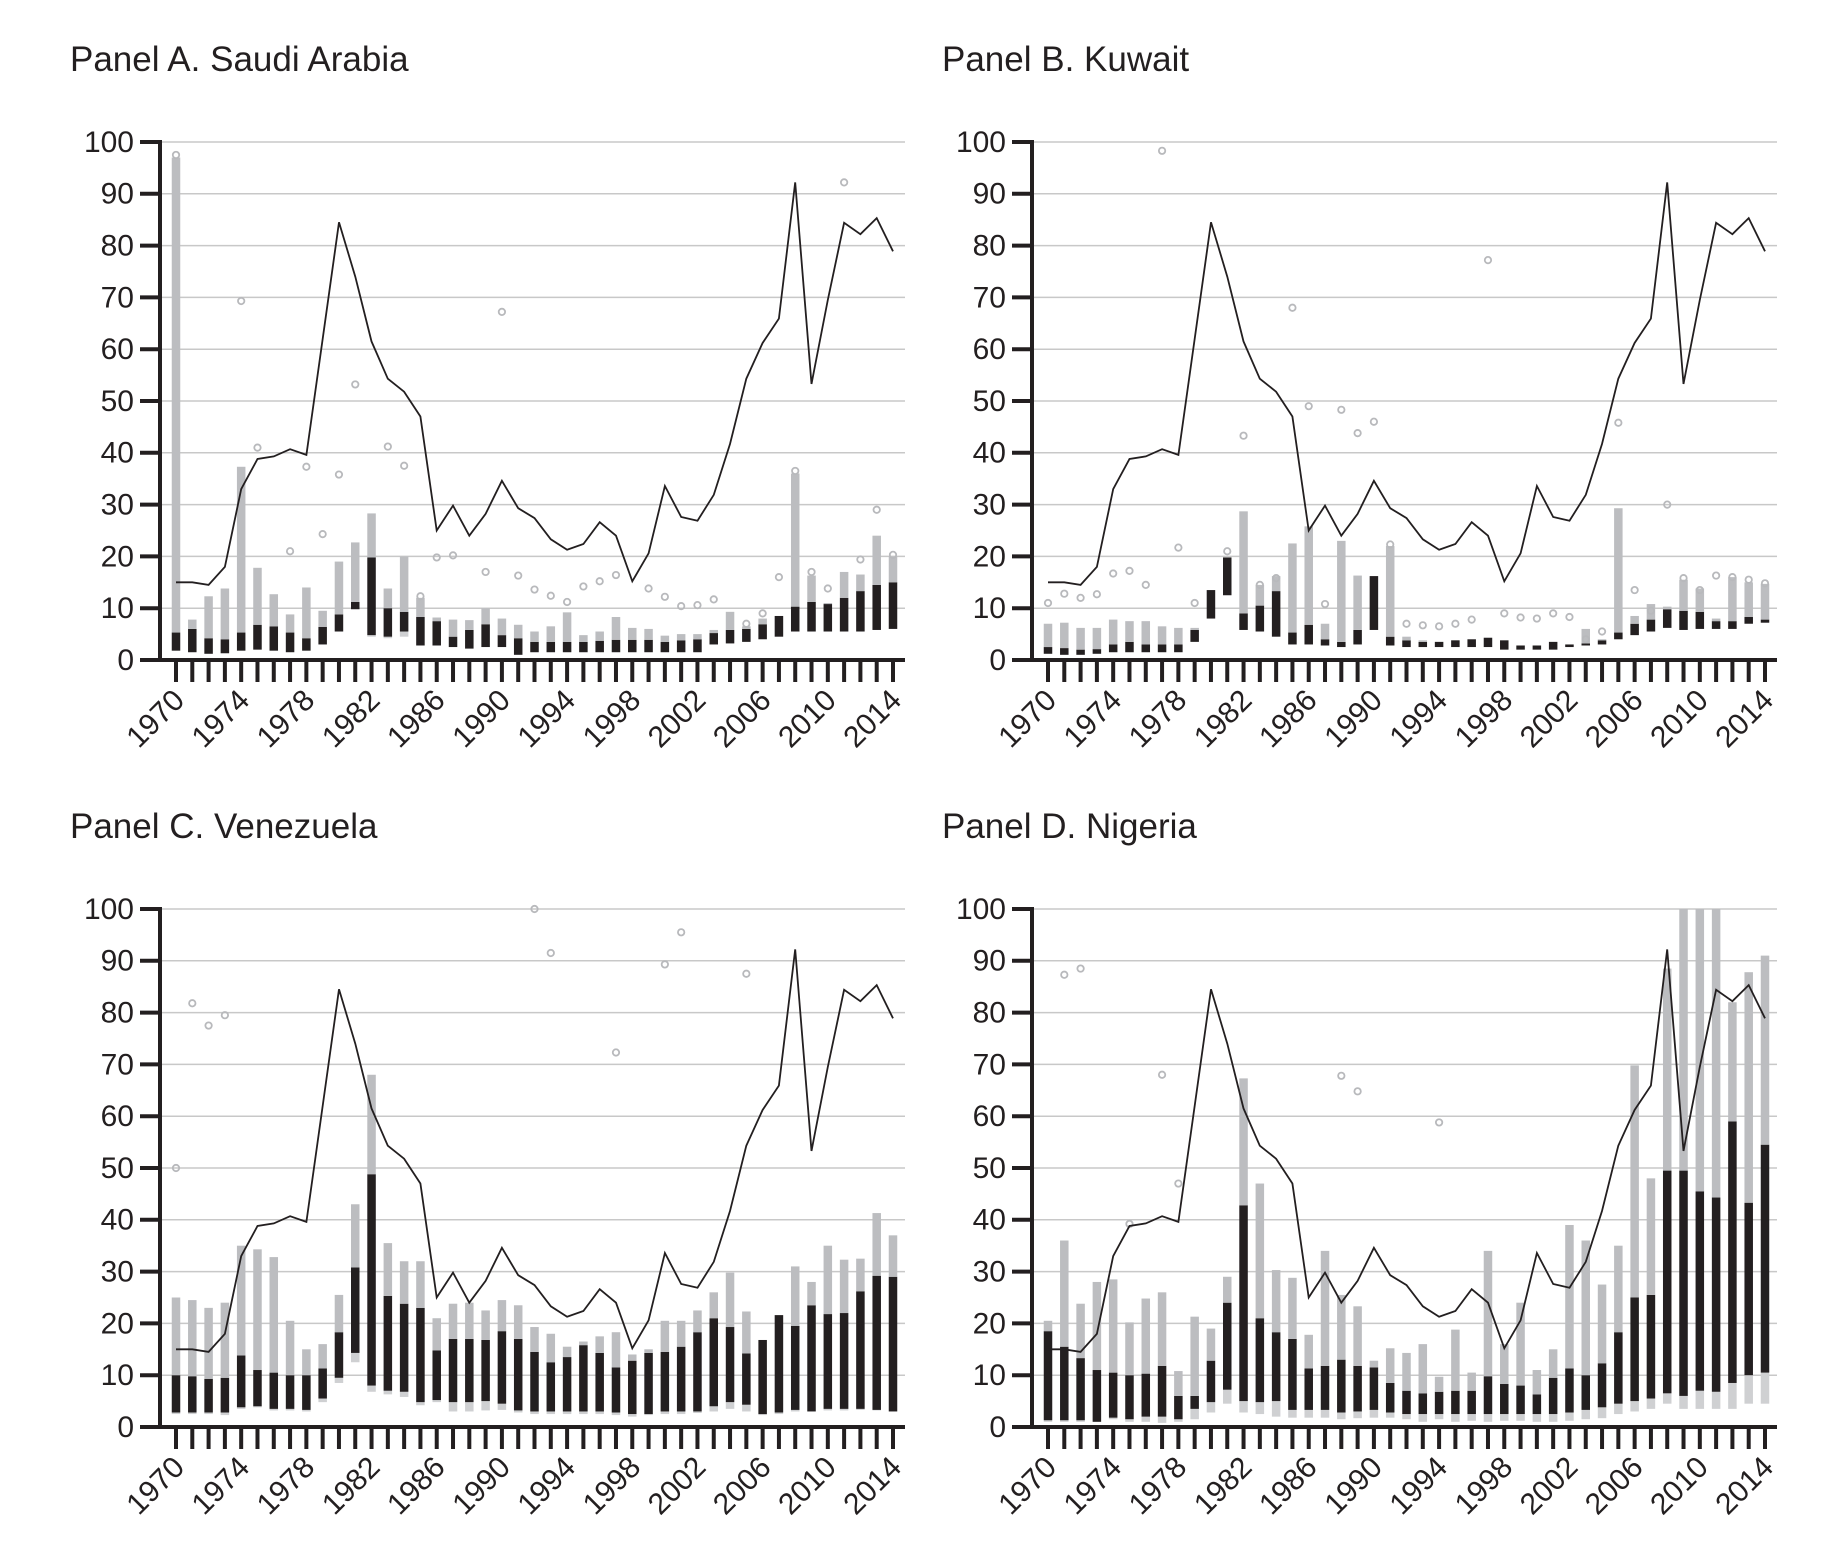 This screenshot has height=1548, width=1826. I want to click on y-tick-label: 10, so click(117, 1375).